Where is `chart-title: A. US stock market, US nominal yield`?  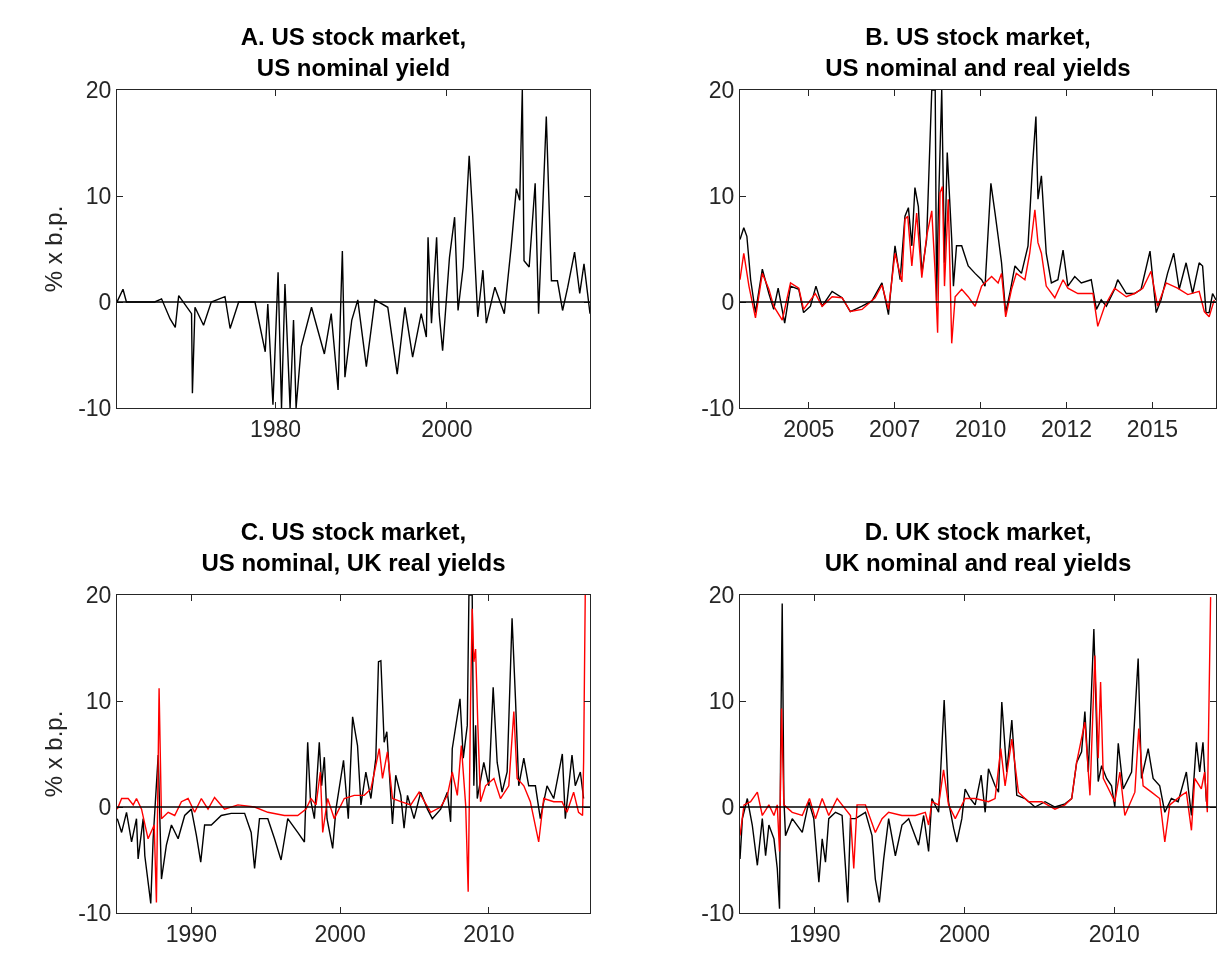
chart-title: A. US stock market, US nominal yield is located at coordinates (353, 52).